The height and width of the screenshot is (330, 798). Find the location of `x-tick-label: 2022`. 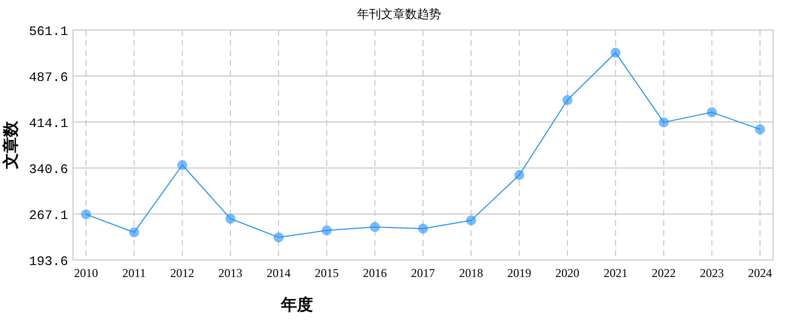

x-tick-label: 2022 is located at coordinates (664, 273).